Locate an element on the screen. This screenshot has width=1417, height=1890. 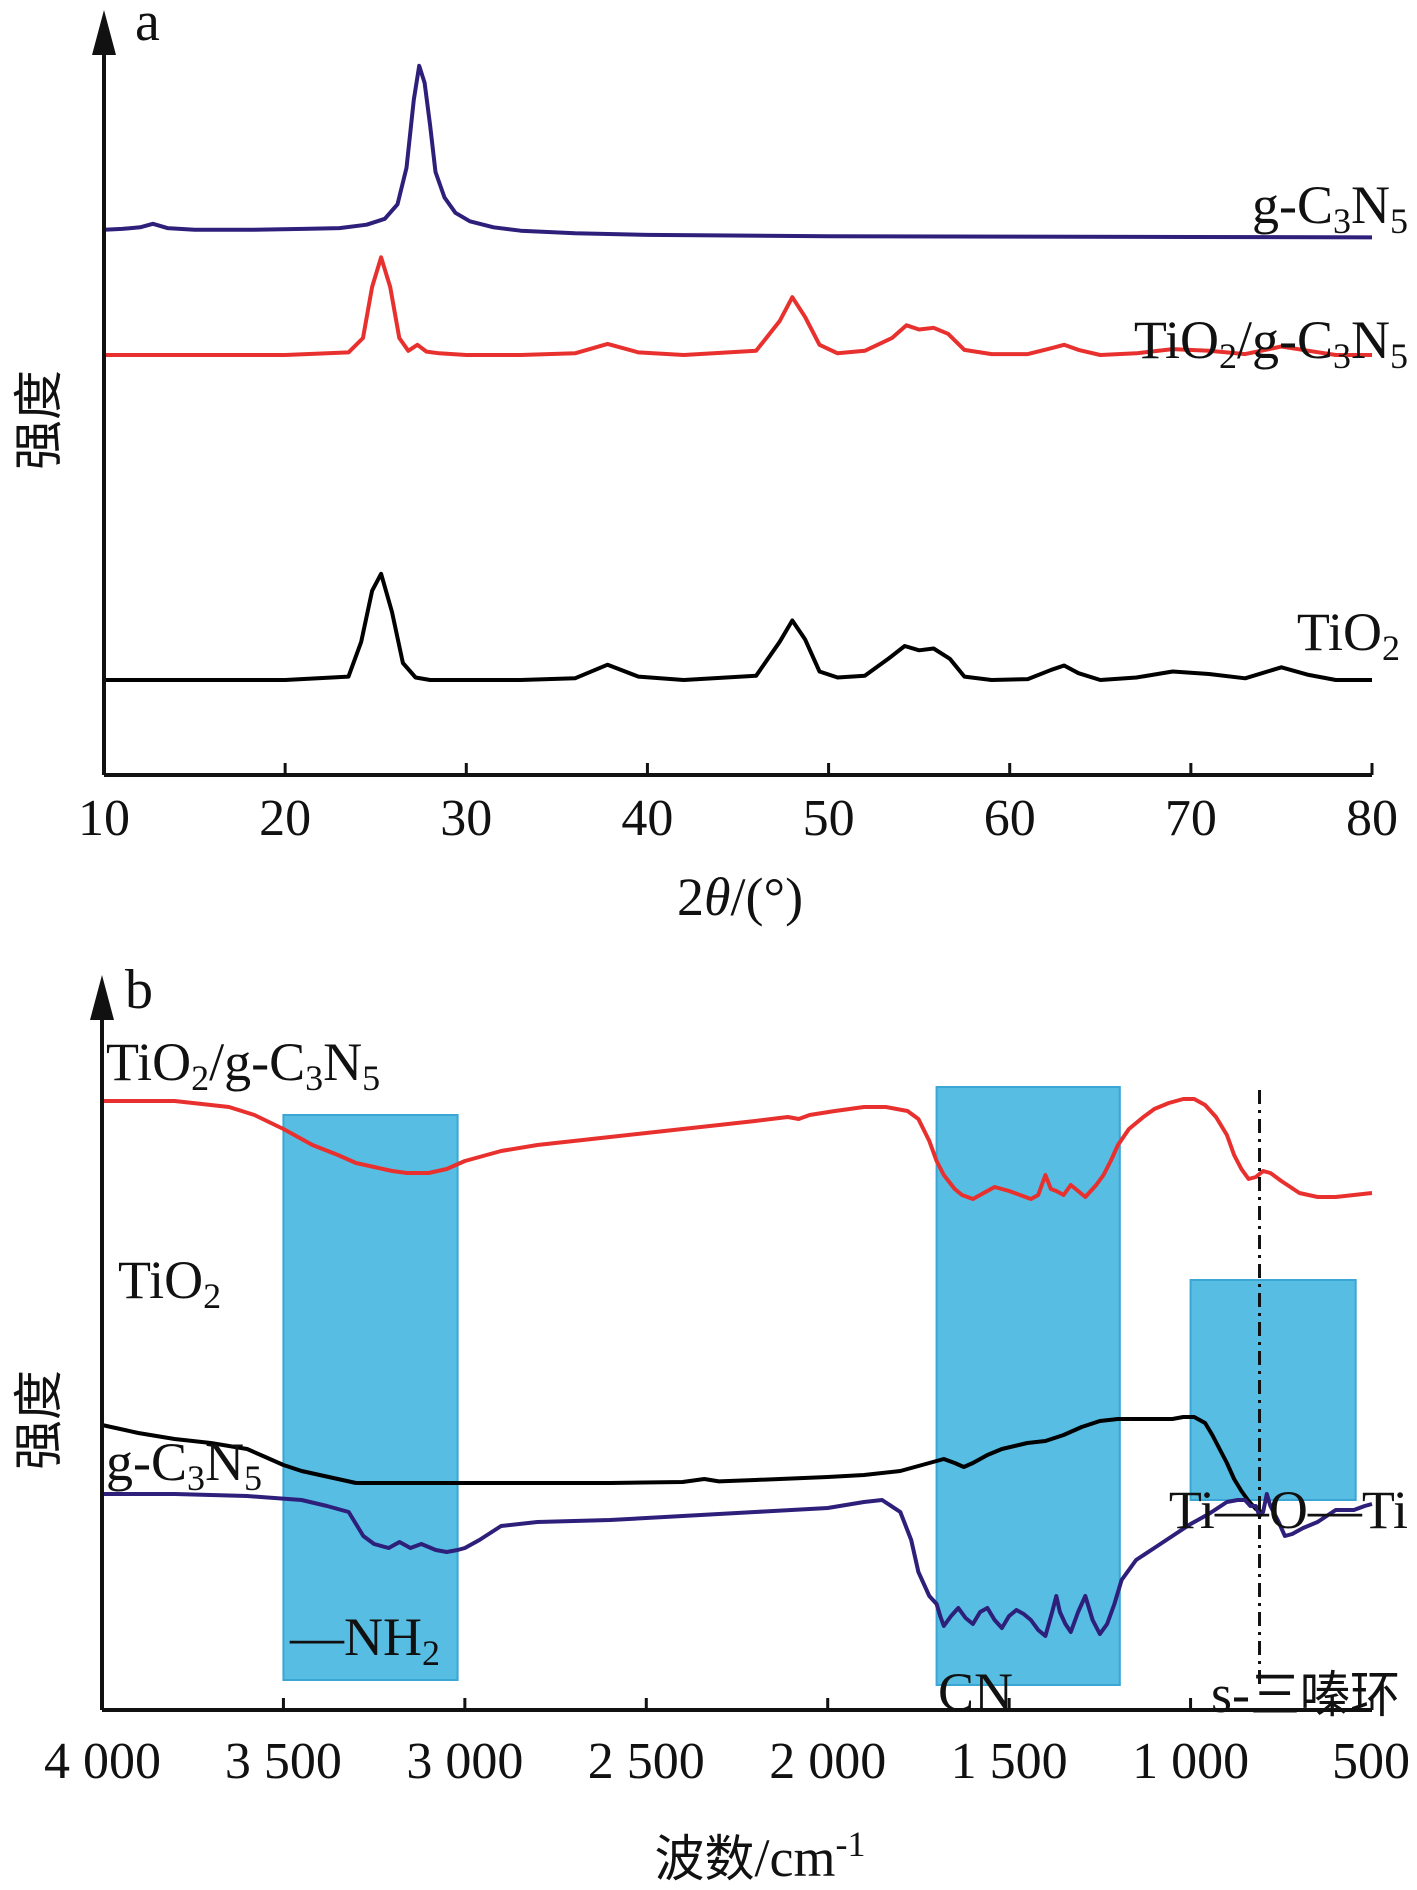
panel-b-x-tick-label: 4 000 is located at coordinates (102, 1761).